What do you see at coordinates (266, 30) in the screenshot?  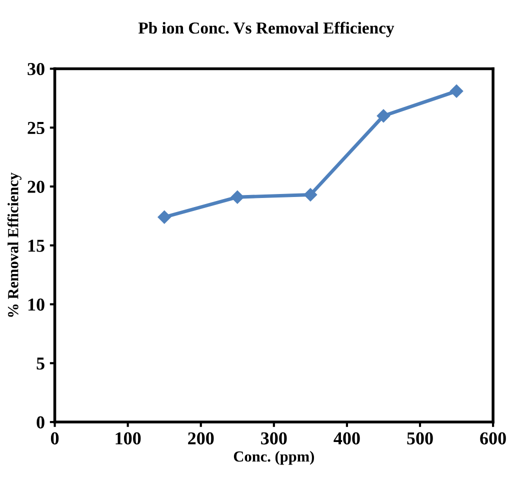 I see `chart-title: Pb ion Conc. Vs Removal Efficiency` at bounding box center [266, 30].